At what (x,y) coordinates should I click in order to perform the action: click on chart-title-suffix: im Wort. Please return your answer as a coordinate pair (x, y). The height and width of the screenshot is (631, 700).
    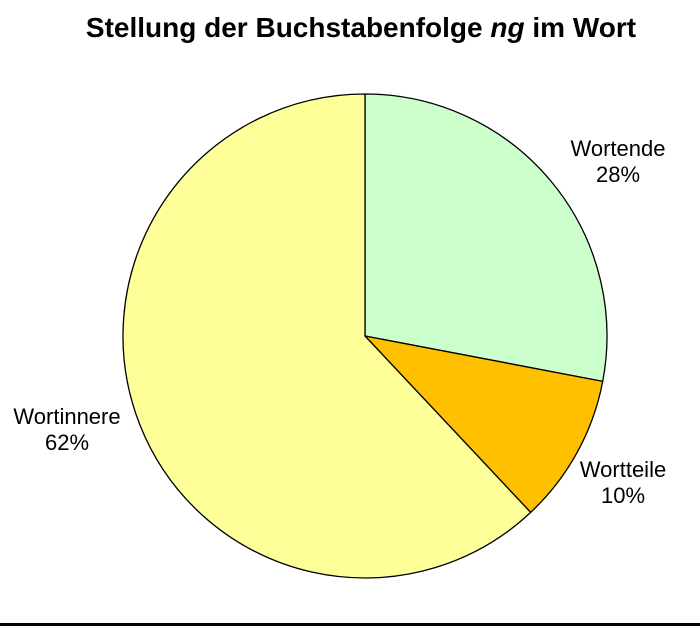
    Looking at the image, I should click on (580, 27).